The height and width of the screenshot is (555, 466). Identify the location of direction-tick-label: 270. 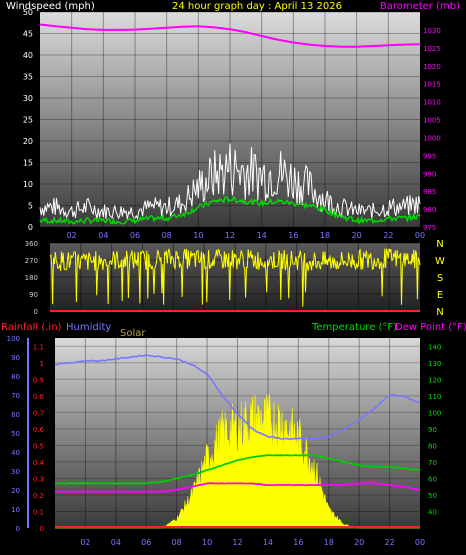
(31, 261).